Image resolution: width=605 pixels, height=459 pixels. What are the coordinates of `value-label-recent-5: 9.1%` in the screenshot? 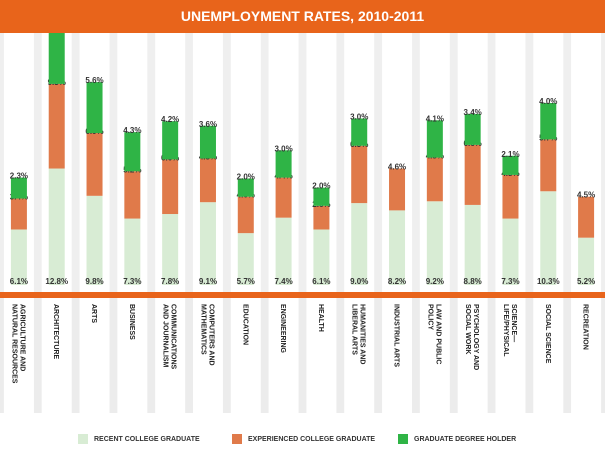 It's located at (208, 281).